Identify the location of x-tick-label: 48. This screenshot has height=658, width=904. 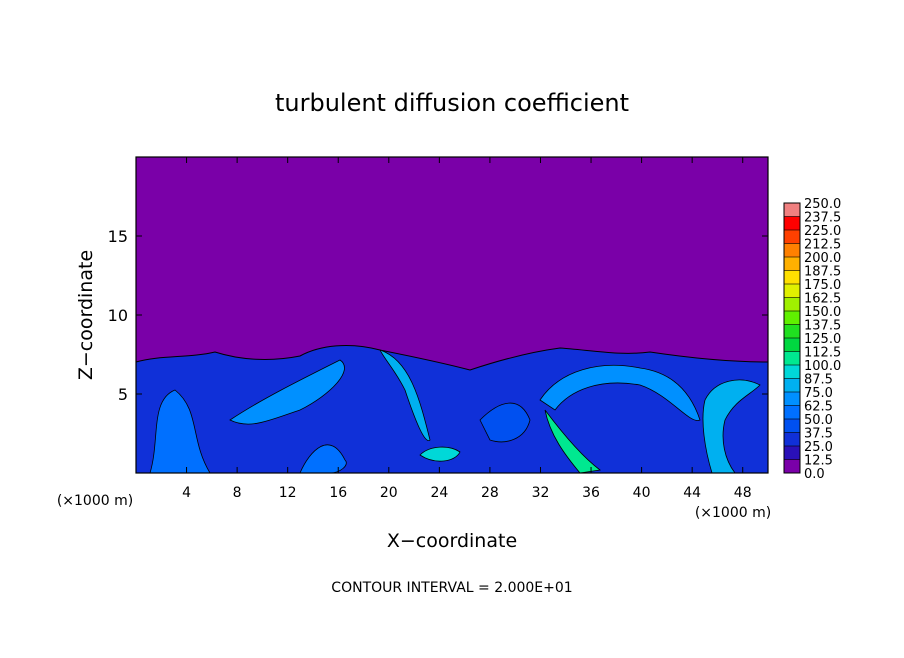
(743, 493).